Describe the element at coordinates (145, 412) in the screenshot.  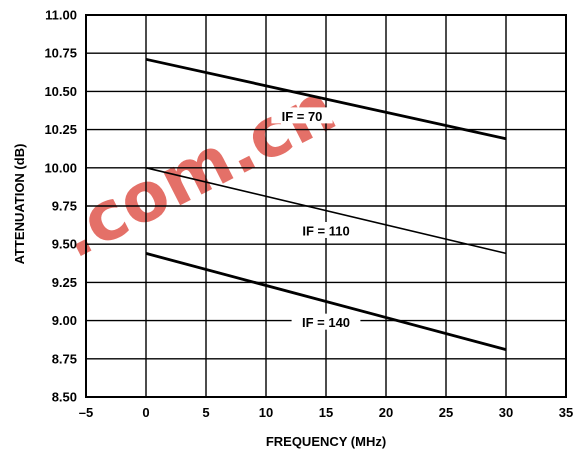
I see `x-tick-label-1: 0` at that location.